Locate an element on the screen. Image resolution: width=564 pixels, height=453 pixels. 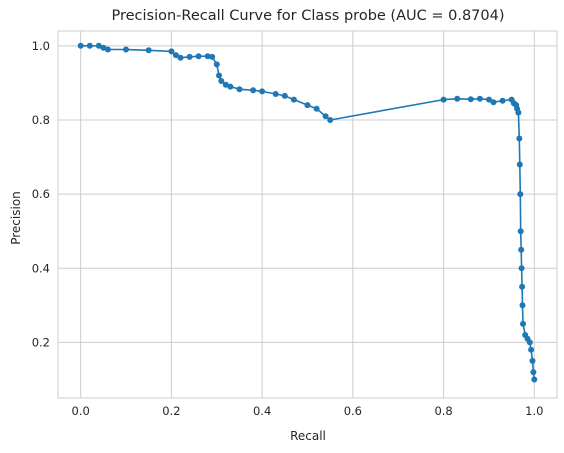
x-tick-label: 0.6 is located at coordinates (353, 411).